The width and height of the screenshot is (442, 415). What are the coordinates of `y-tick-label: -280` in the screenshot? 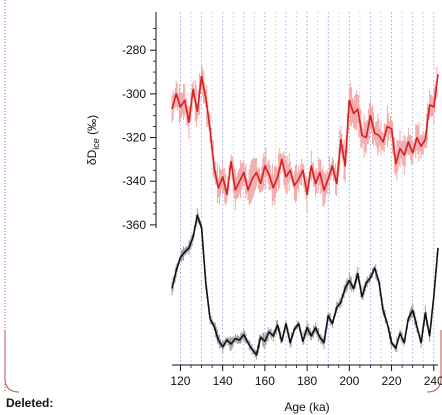 It's located at (134, 50).